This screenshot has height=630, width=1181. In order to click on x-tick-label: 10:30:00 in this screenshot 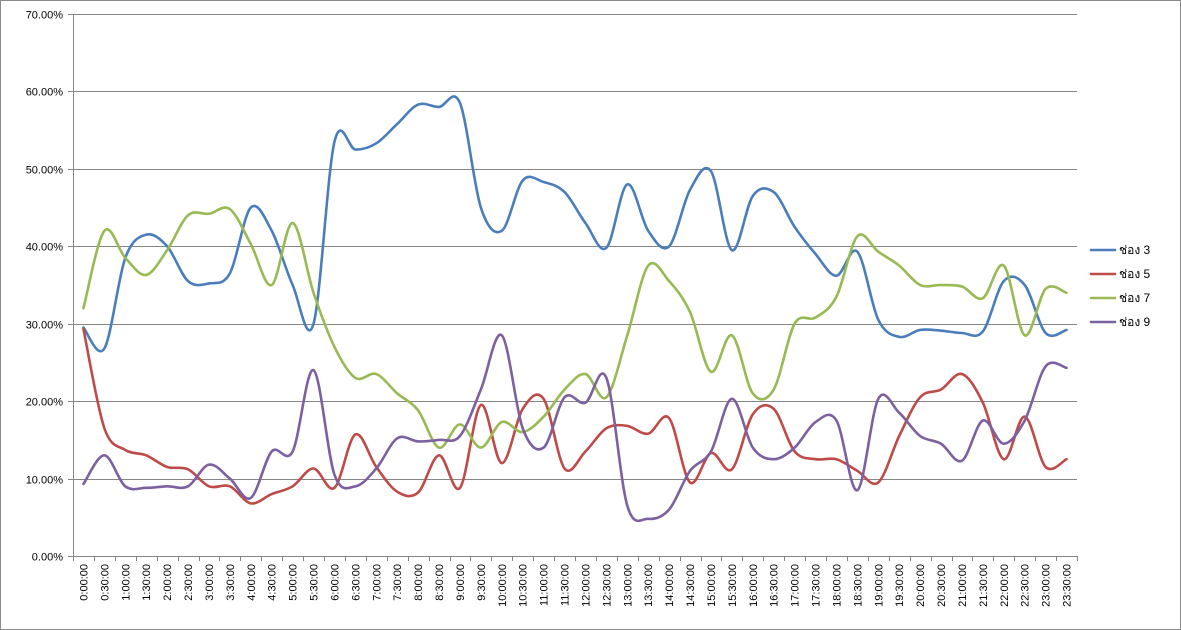, I will do `click(524, 585)`.